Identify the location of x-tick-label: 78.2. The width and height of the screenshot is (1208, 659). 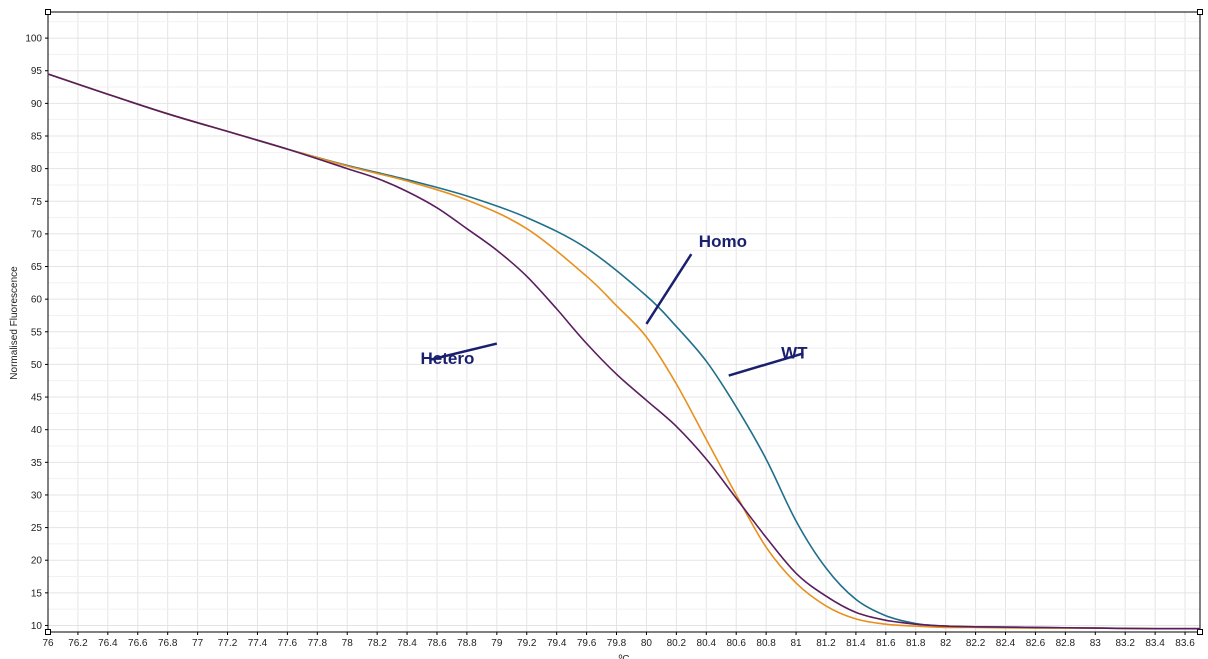
(377, 643).